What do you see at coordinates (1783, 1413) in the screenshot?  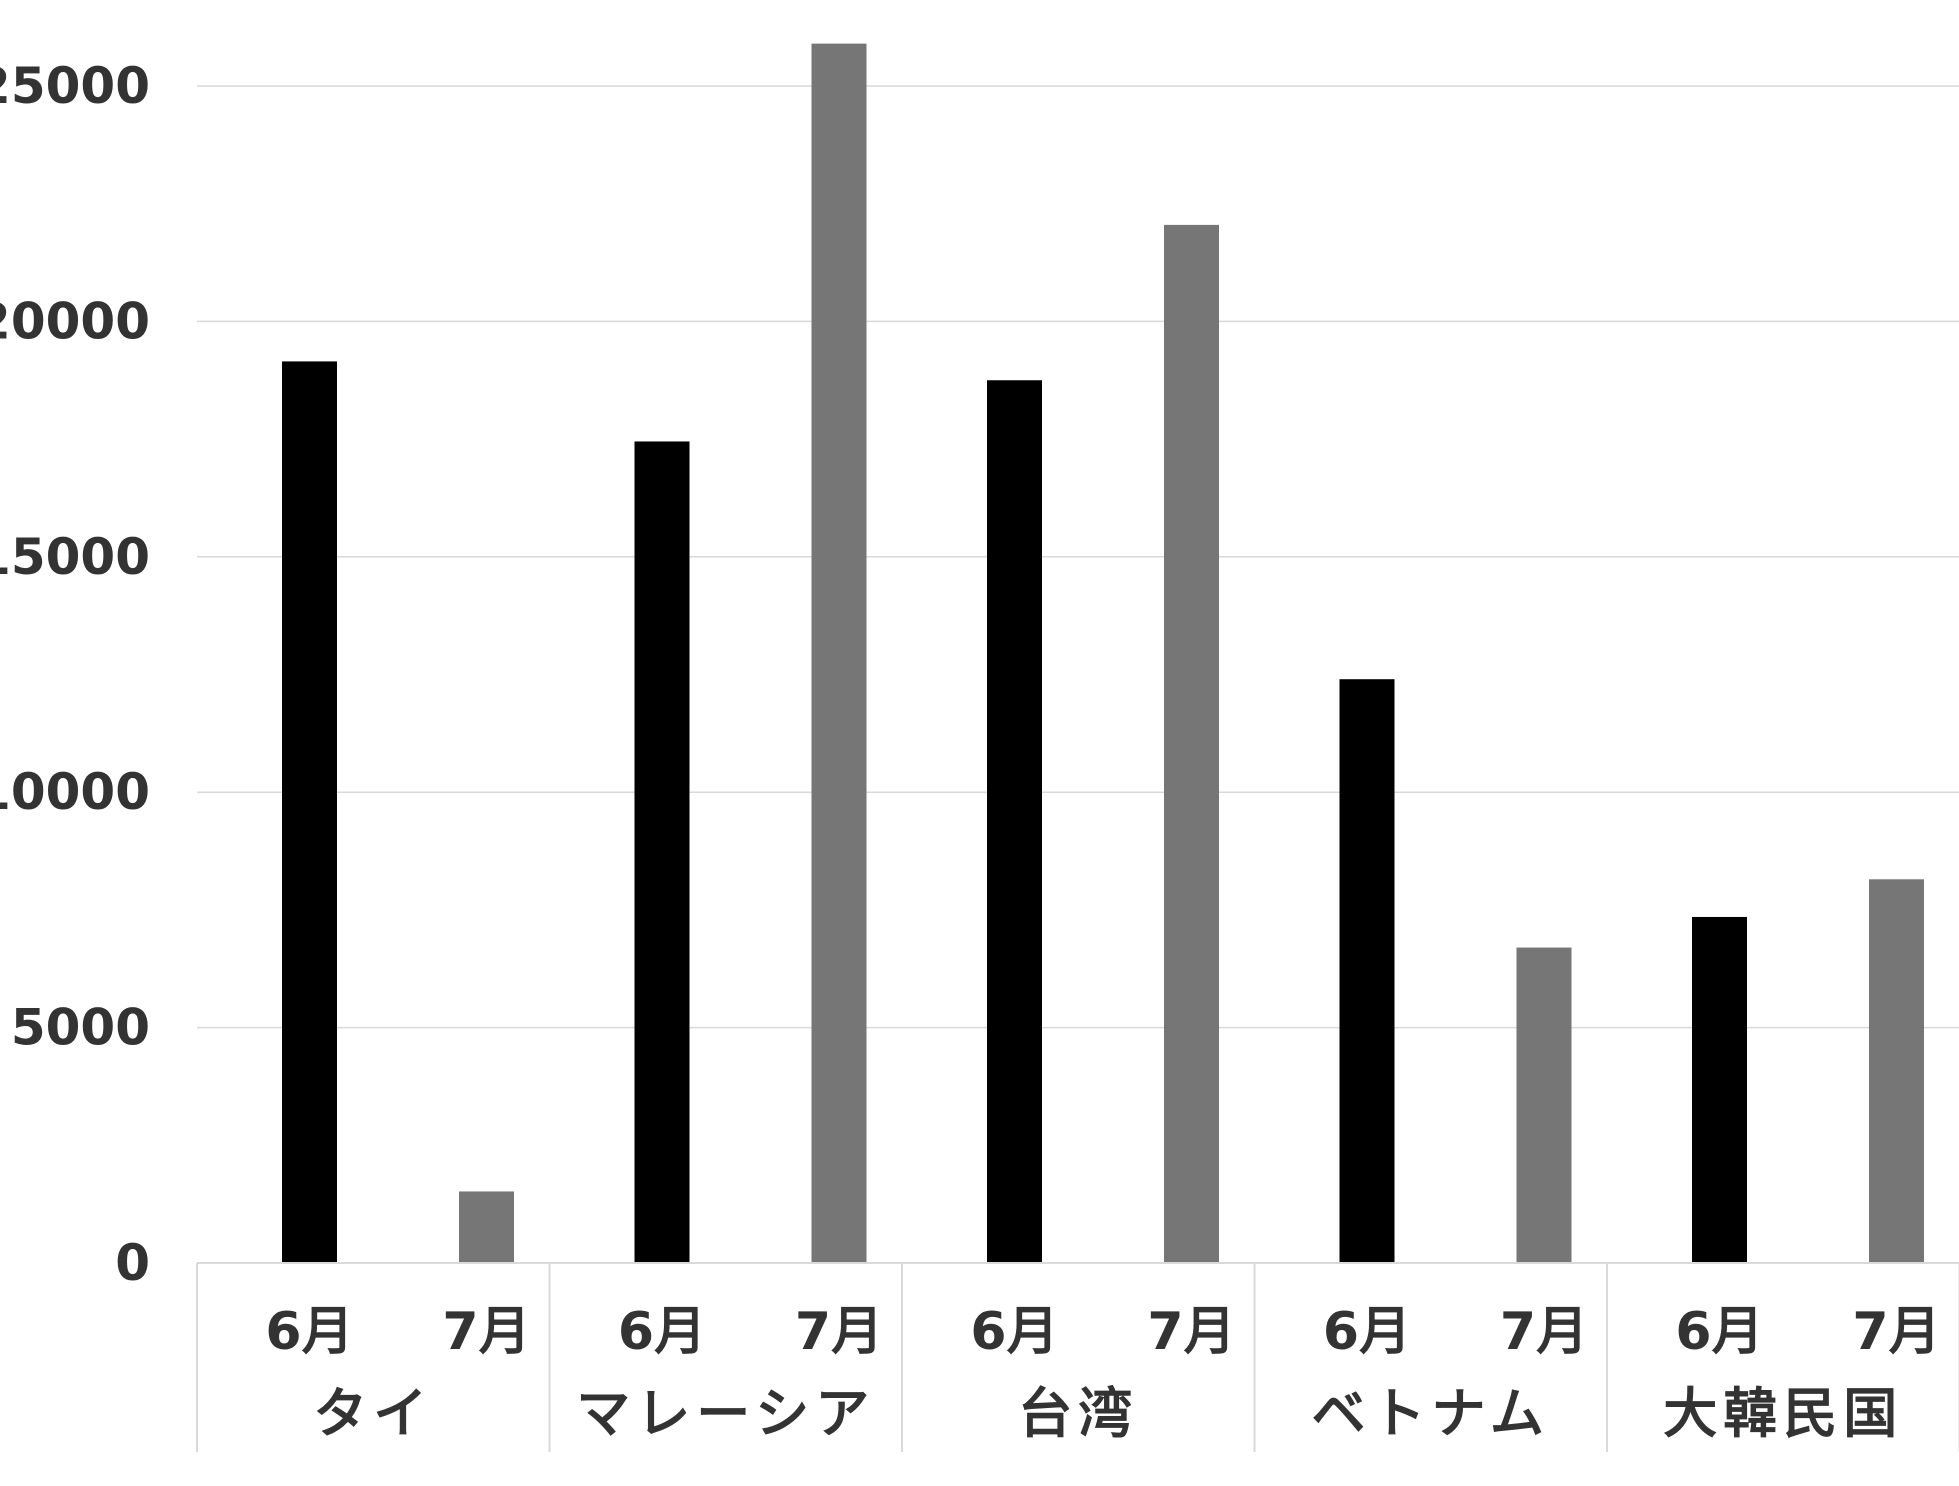 I see `group-label: 大韓民国` at bounding box center [1783, 1413].